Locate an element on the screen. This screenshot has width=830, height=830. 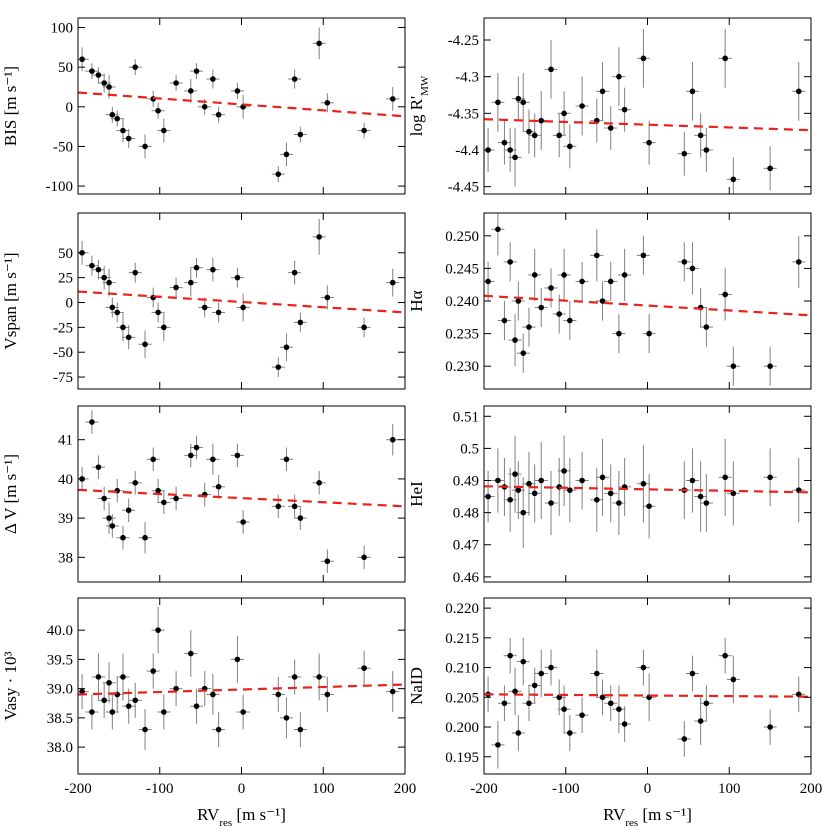
panel: -4.45 -4.4 -4.35 -4.3 -4.25 log R'MW is located at coordinates (609, 106).